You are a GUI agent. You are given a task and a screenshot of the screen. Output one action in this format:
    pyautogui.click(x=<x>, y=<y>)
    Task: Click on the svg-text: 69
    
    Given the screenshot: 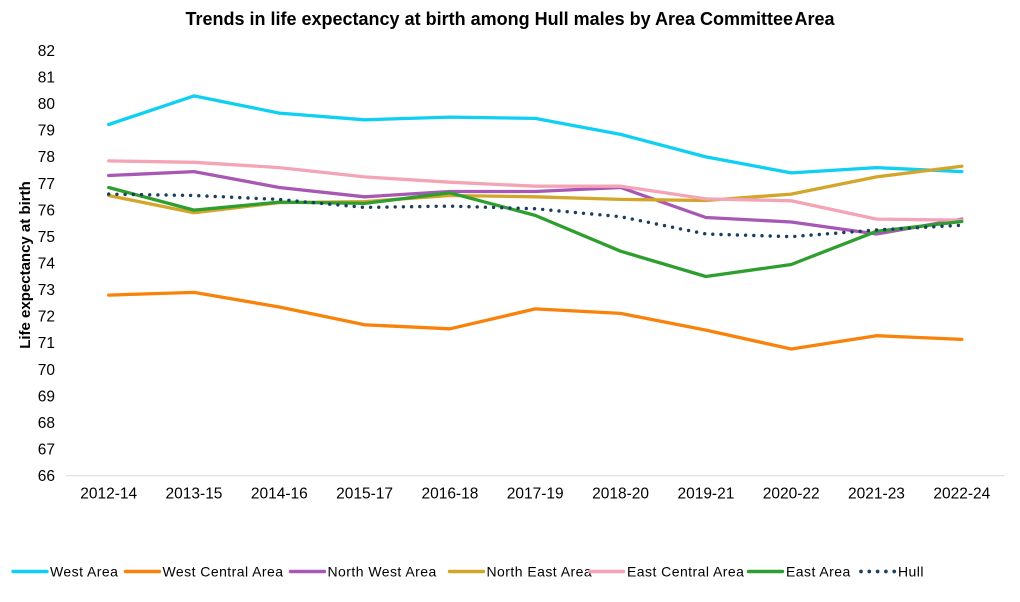 What is the action you would take?
    pyautogui.click(x=46, y=396)
    